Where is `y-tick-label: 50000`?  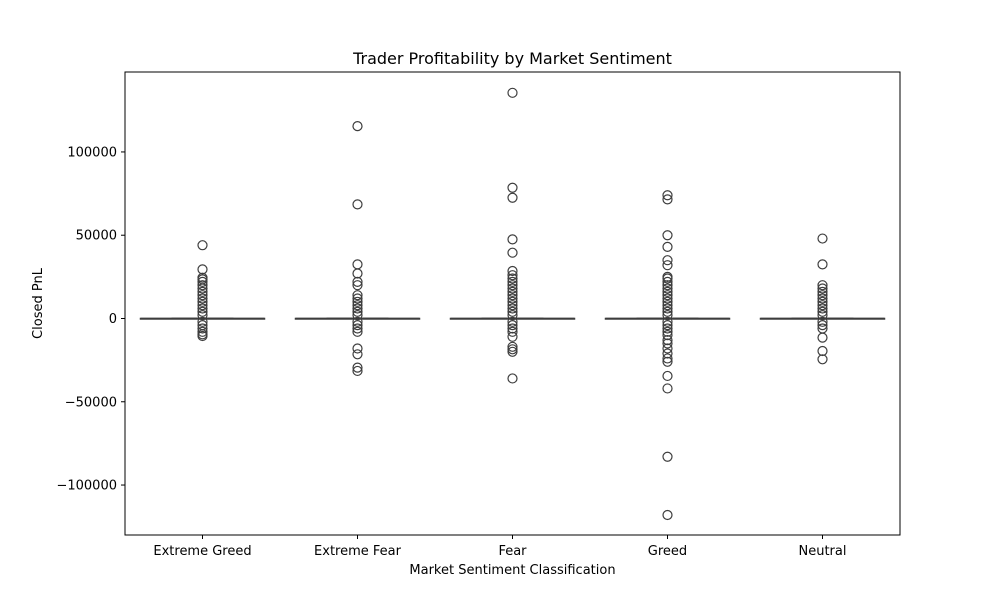 y-tick-label: 50000 is located at coordinates (96, 236).